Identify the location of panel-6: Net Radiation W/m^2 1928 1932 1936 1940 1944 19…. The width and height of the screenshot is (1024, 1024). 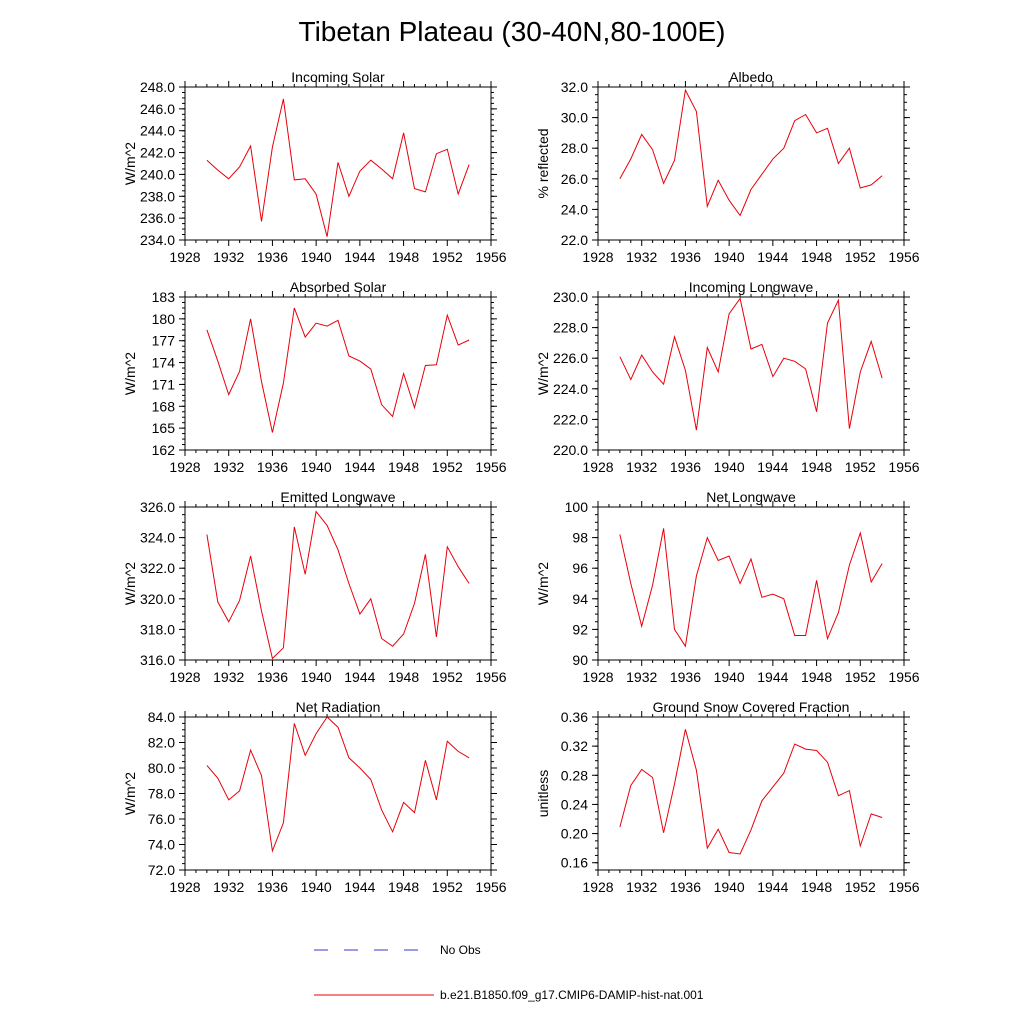
(314, 797).